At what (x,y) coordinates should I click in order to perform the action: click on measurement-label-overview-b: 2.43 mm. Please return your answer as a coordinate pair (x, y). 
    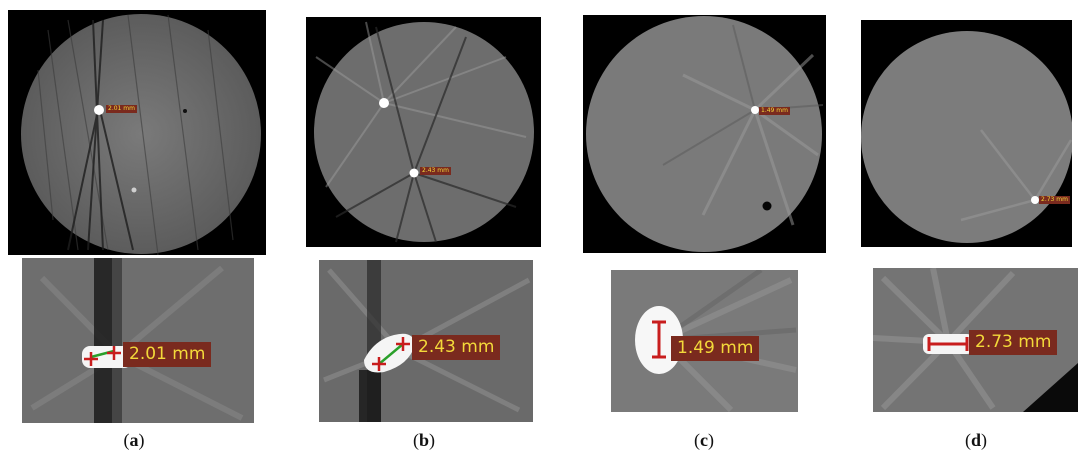
    Looking at the image, I should click on (435, 171).